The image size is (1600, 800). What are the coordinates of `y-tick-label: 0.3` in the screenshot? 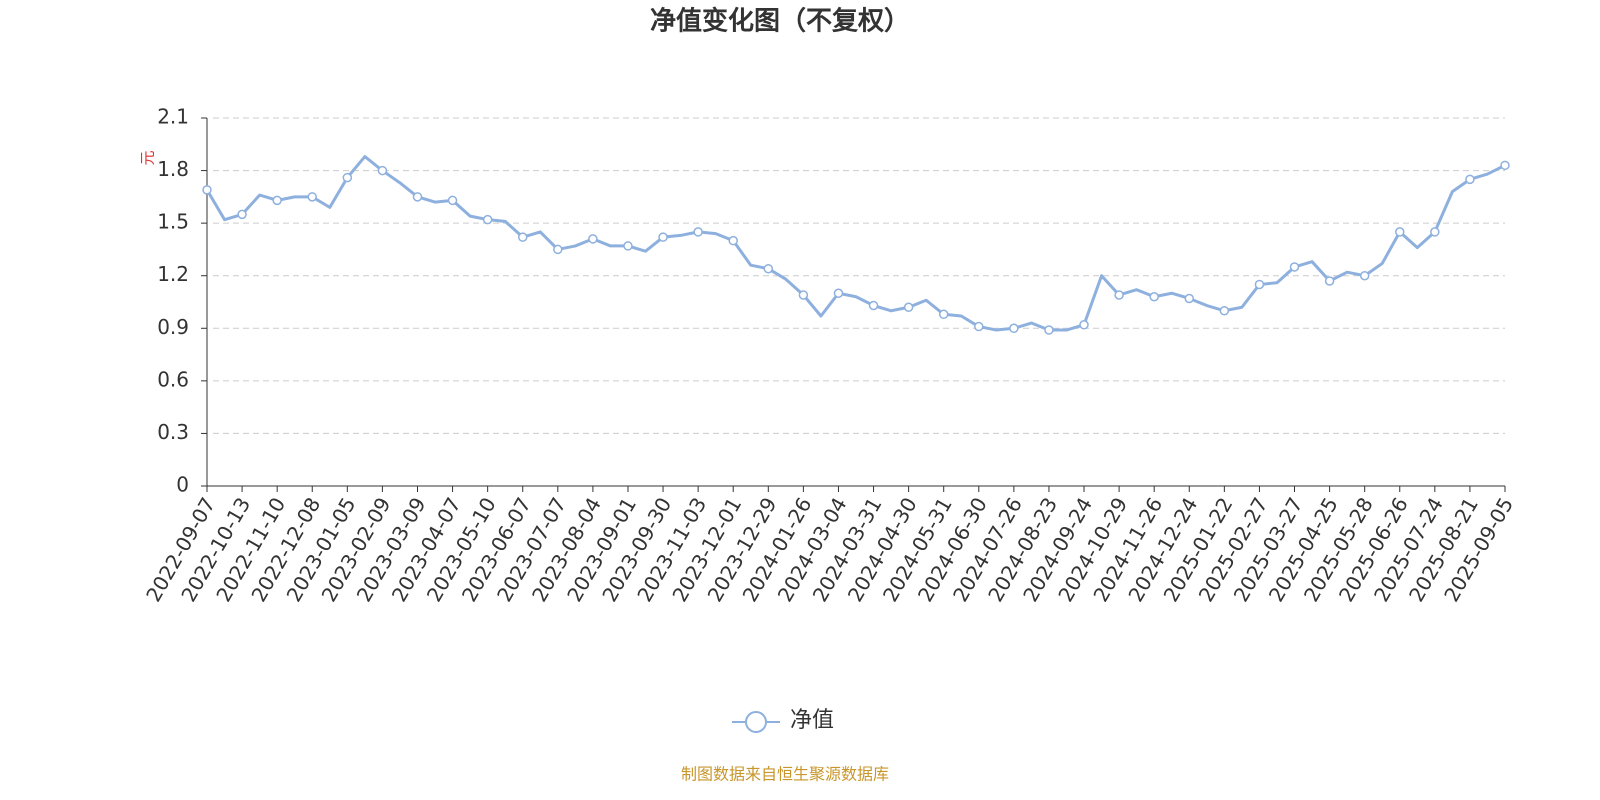 It's located at (173, 432).